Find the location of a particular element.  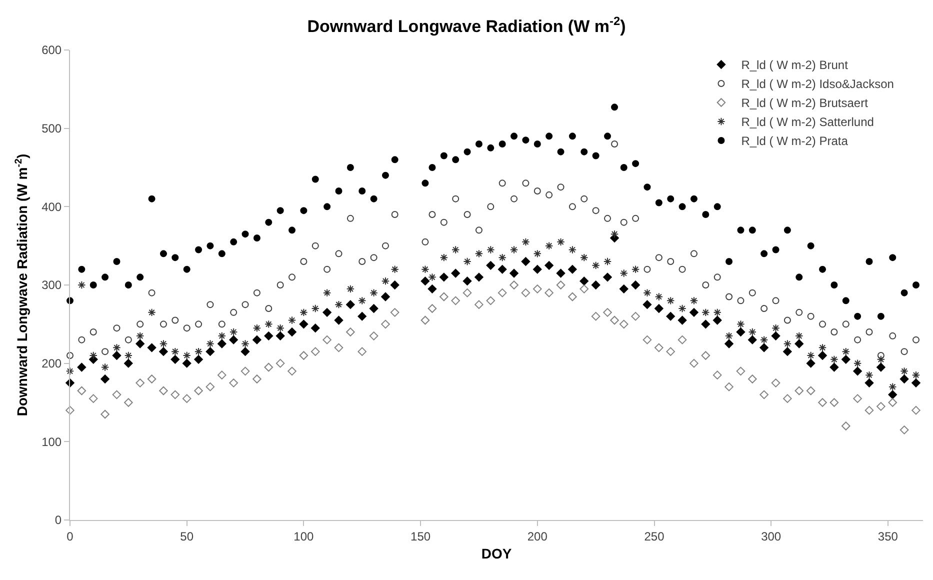

y-tick-label: 100 is located at coordinates (52, 441).